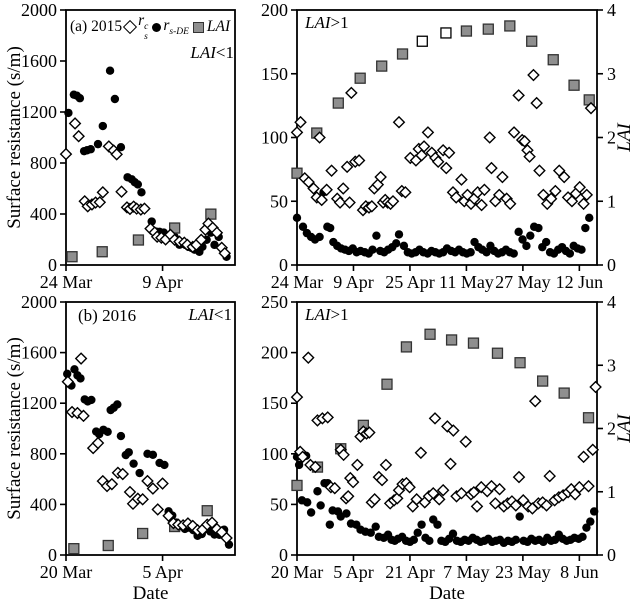 This screenshot has height=602, width=644. What do you see at coordinates (218, 27) in the screenshot?
I see `legend-lai-label: LAI` at bounding box center [218, 27].